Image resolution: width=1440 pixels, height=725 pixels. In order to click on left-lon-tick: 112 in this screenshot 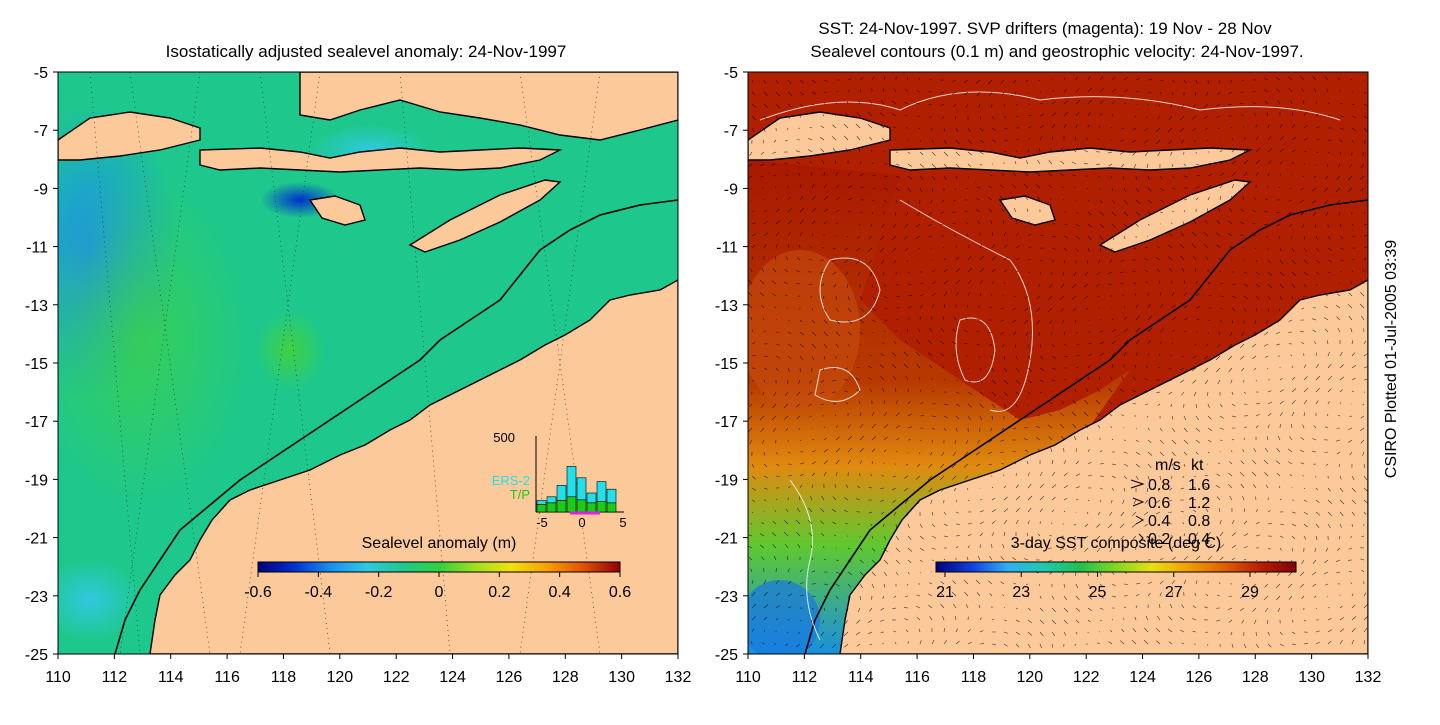, I will do `click(115, 677)`.